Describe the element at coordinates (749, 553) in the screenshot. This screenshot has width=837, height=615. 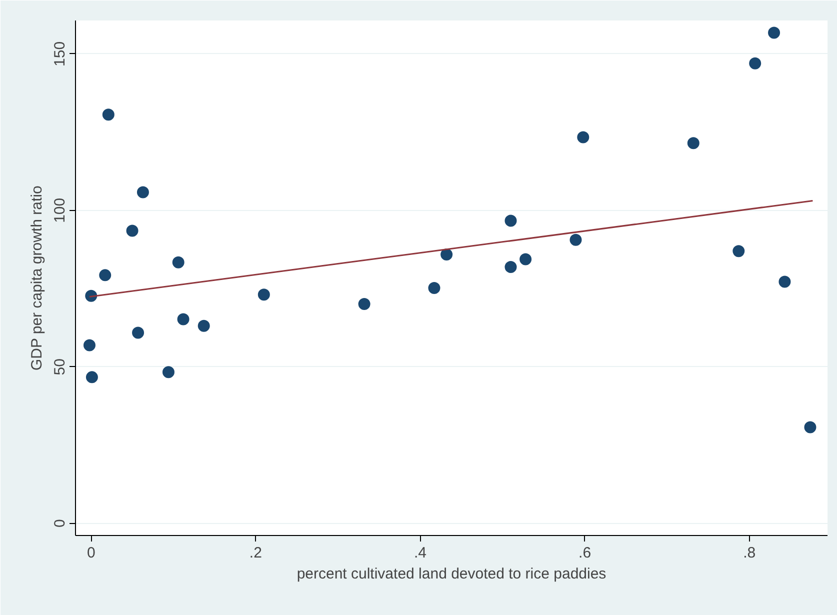
I see `x-tick-label: .8` at that location.